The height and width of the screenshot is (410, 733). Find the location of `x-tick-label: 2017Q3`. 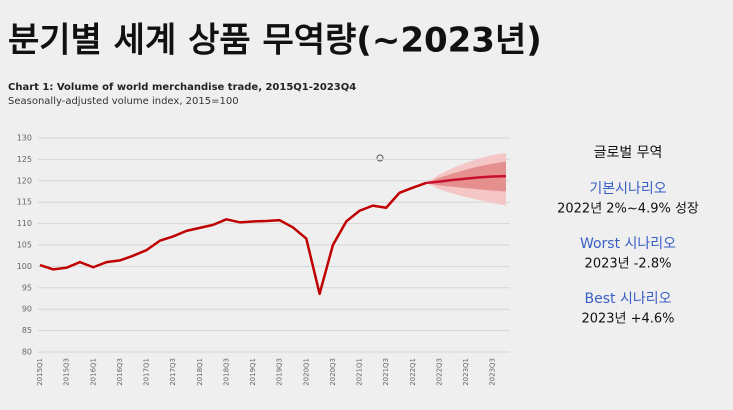

x-tick-label: 2017Q3 is located at coordinates (173, 372).